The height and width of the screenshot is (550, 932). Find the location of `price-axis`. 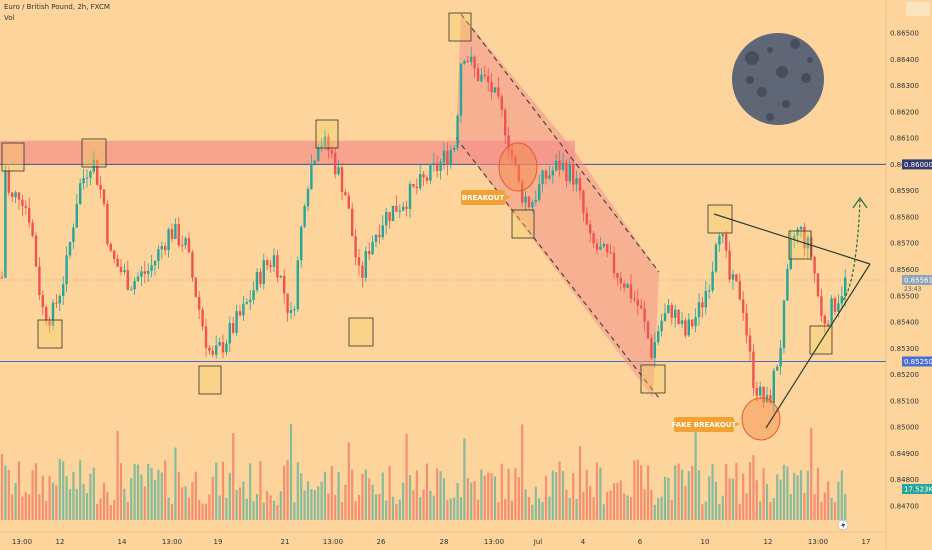

price-axis is located at coordinates (909, 275).